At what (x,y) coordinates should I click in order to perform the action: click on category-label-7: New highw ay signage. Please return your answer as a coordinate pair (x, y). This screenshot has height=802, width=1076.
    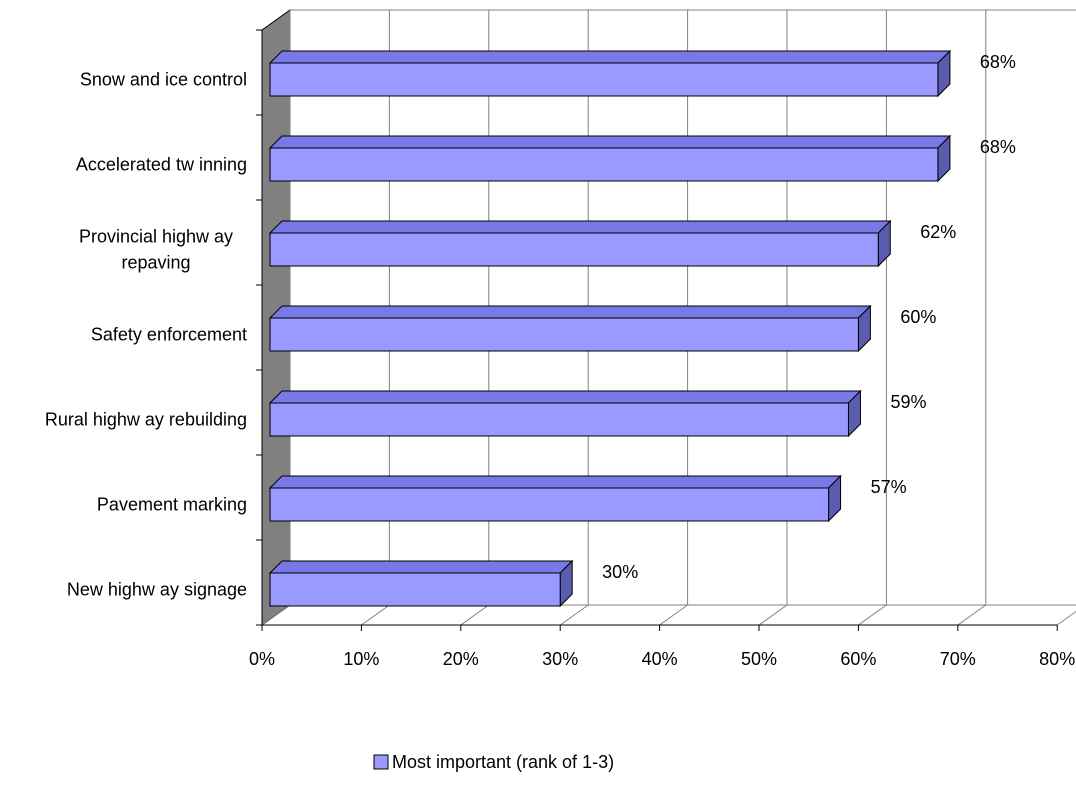
    Looking at the image, I should click on (157, 590).